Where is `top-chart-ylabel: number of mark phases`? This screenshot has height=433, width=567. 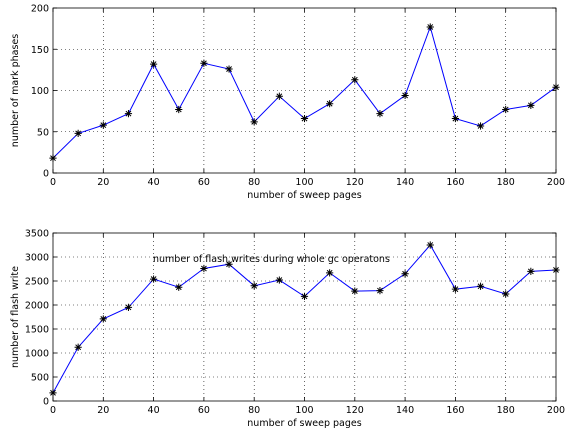 top-chart-ylabel: number of mark phases is located at coordinates (15, 90).